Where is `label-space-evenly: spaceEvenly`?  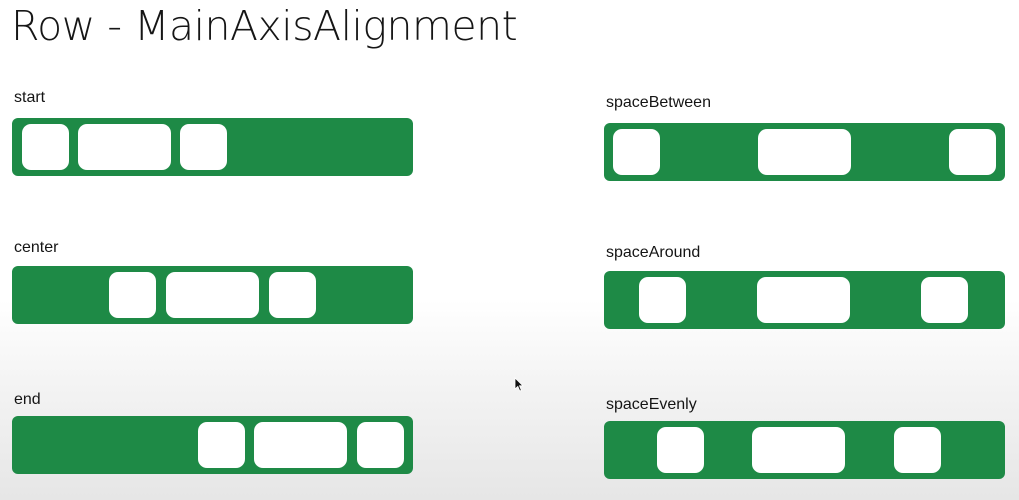
label-space-evenly: spaceEvenly is located at coordinates (651, 404).